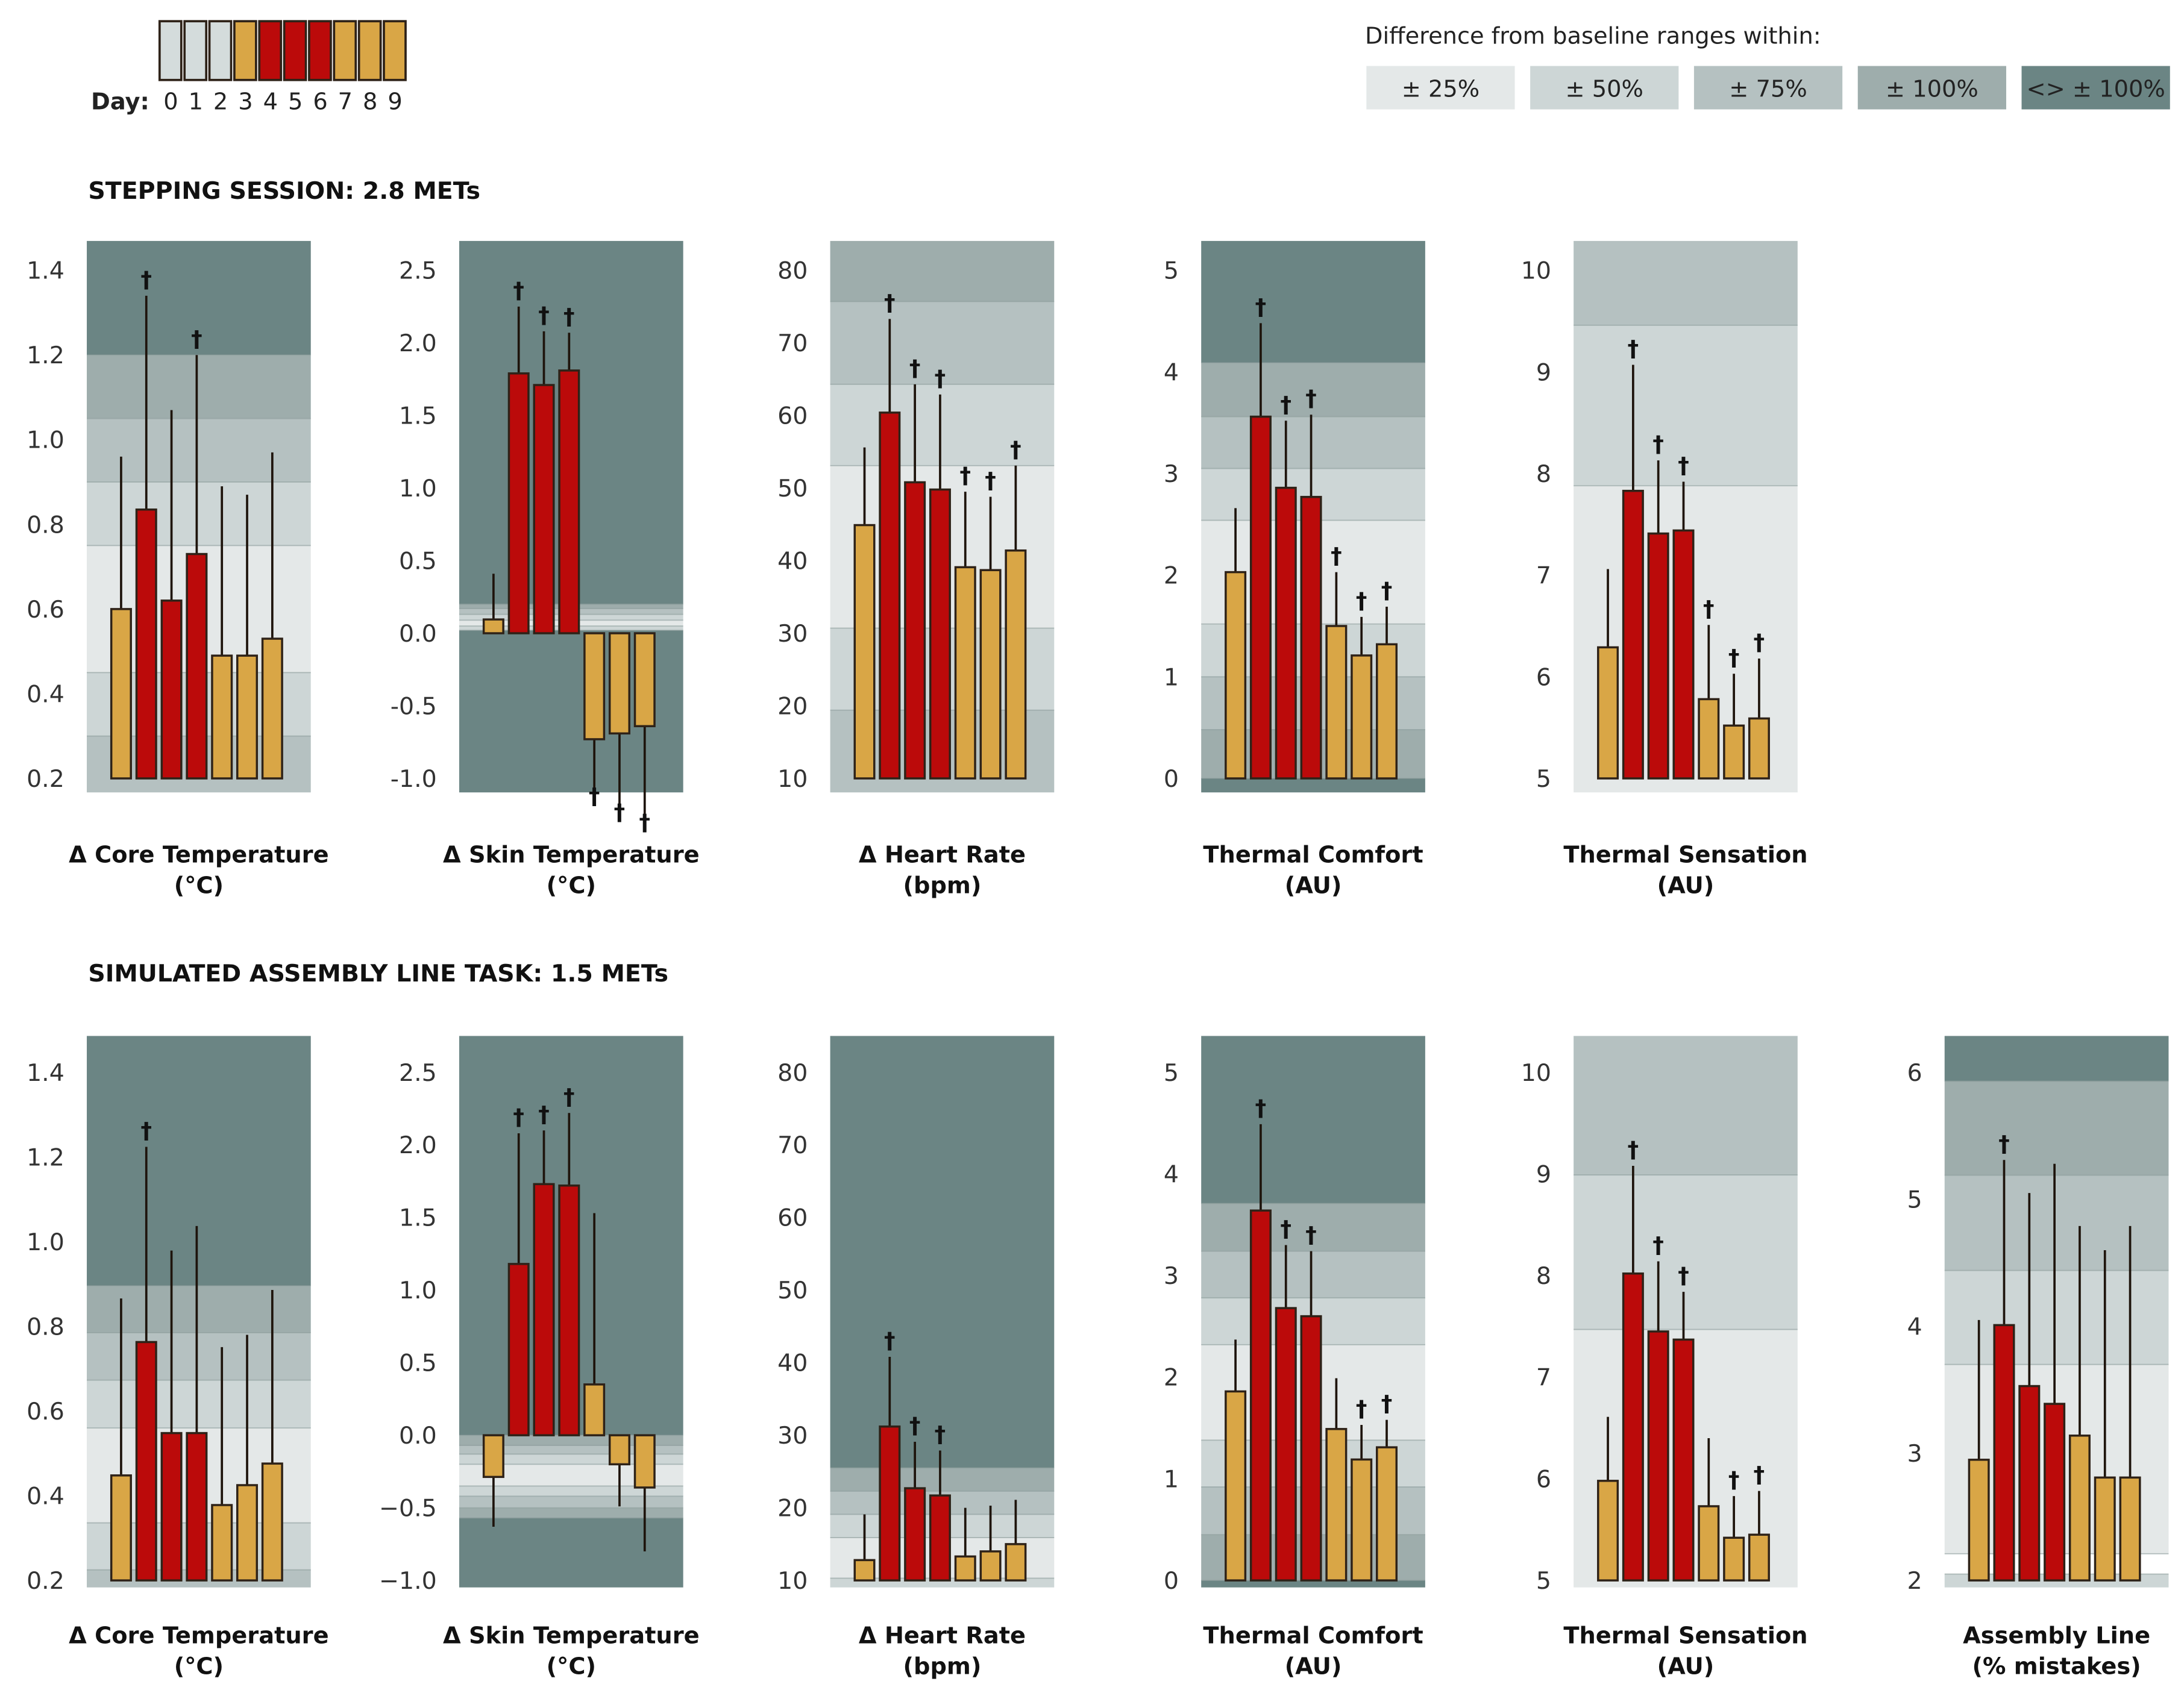 The height and width of the screenshot is (1687, 2184). What do you see at coordinates (270, 103) in the screenshot?
I see `day-number: 4` at bounding box center [270, 103].